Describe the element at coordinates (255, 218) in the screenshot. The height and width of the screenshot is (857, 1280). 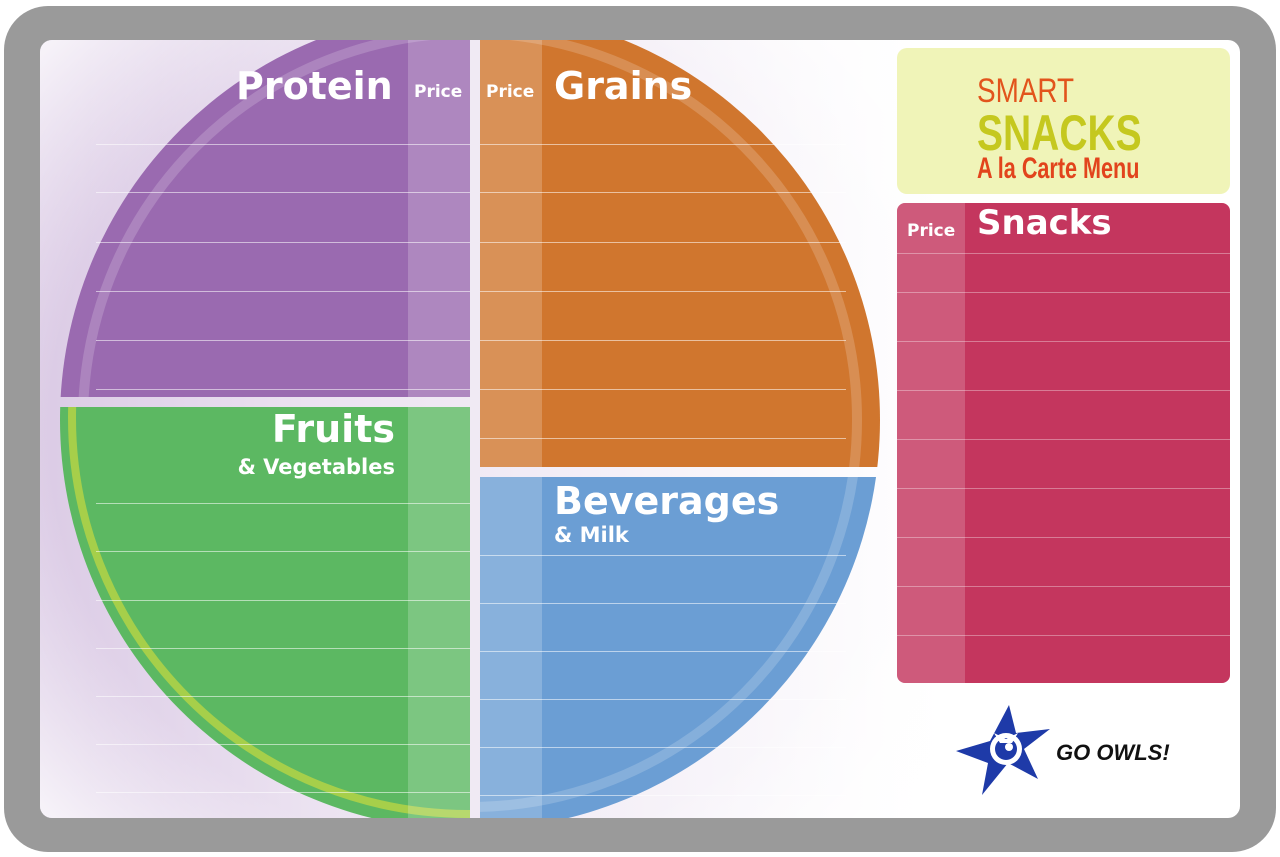
I see `protein-section: Protein Price` at that location.